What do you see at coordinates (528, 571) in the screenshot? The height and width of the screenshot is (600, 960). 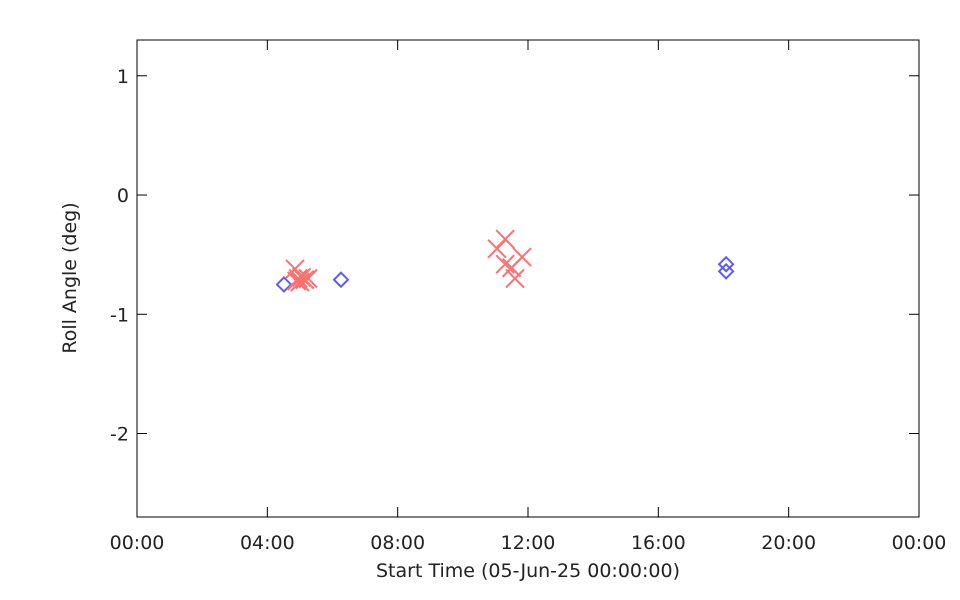 I see `x-axis-label: Start Time (05-Jun-25 00:00:00)` at bounding box center [528, 571].